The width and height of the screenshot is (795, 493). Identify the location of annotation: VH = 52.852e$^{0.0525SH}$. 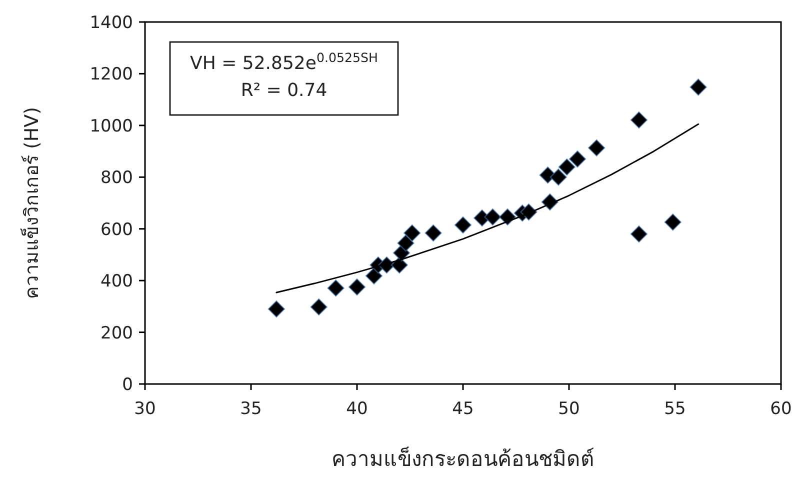
(284, 62).